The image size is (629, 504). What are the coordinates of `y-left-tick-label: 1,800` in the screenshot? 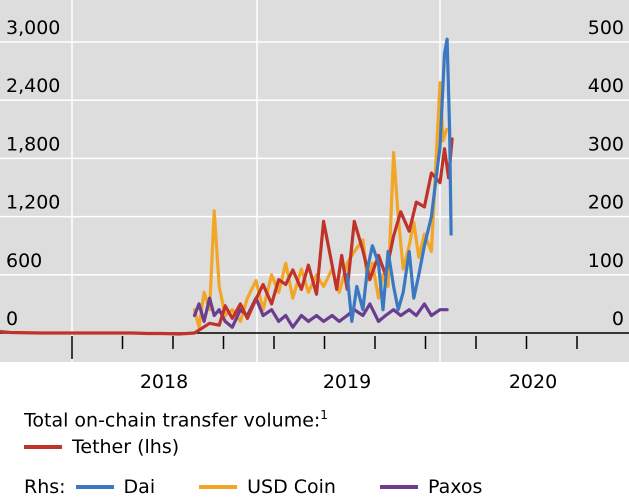 It's located at (33, 144).